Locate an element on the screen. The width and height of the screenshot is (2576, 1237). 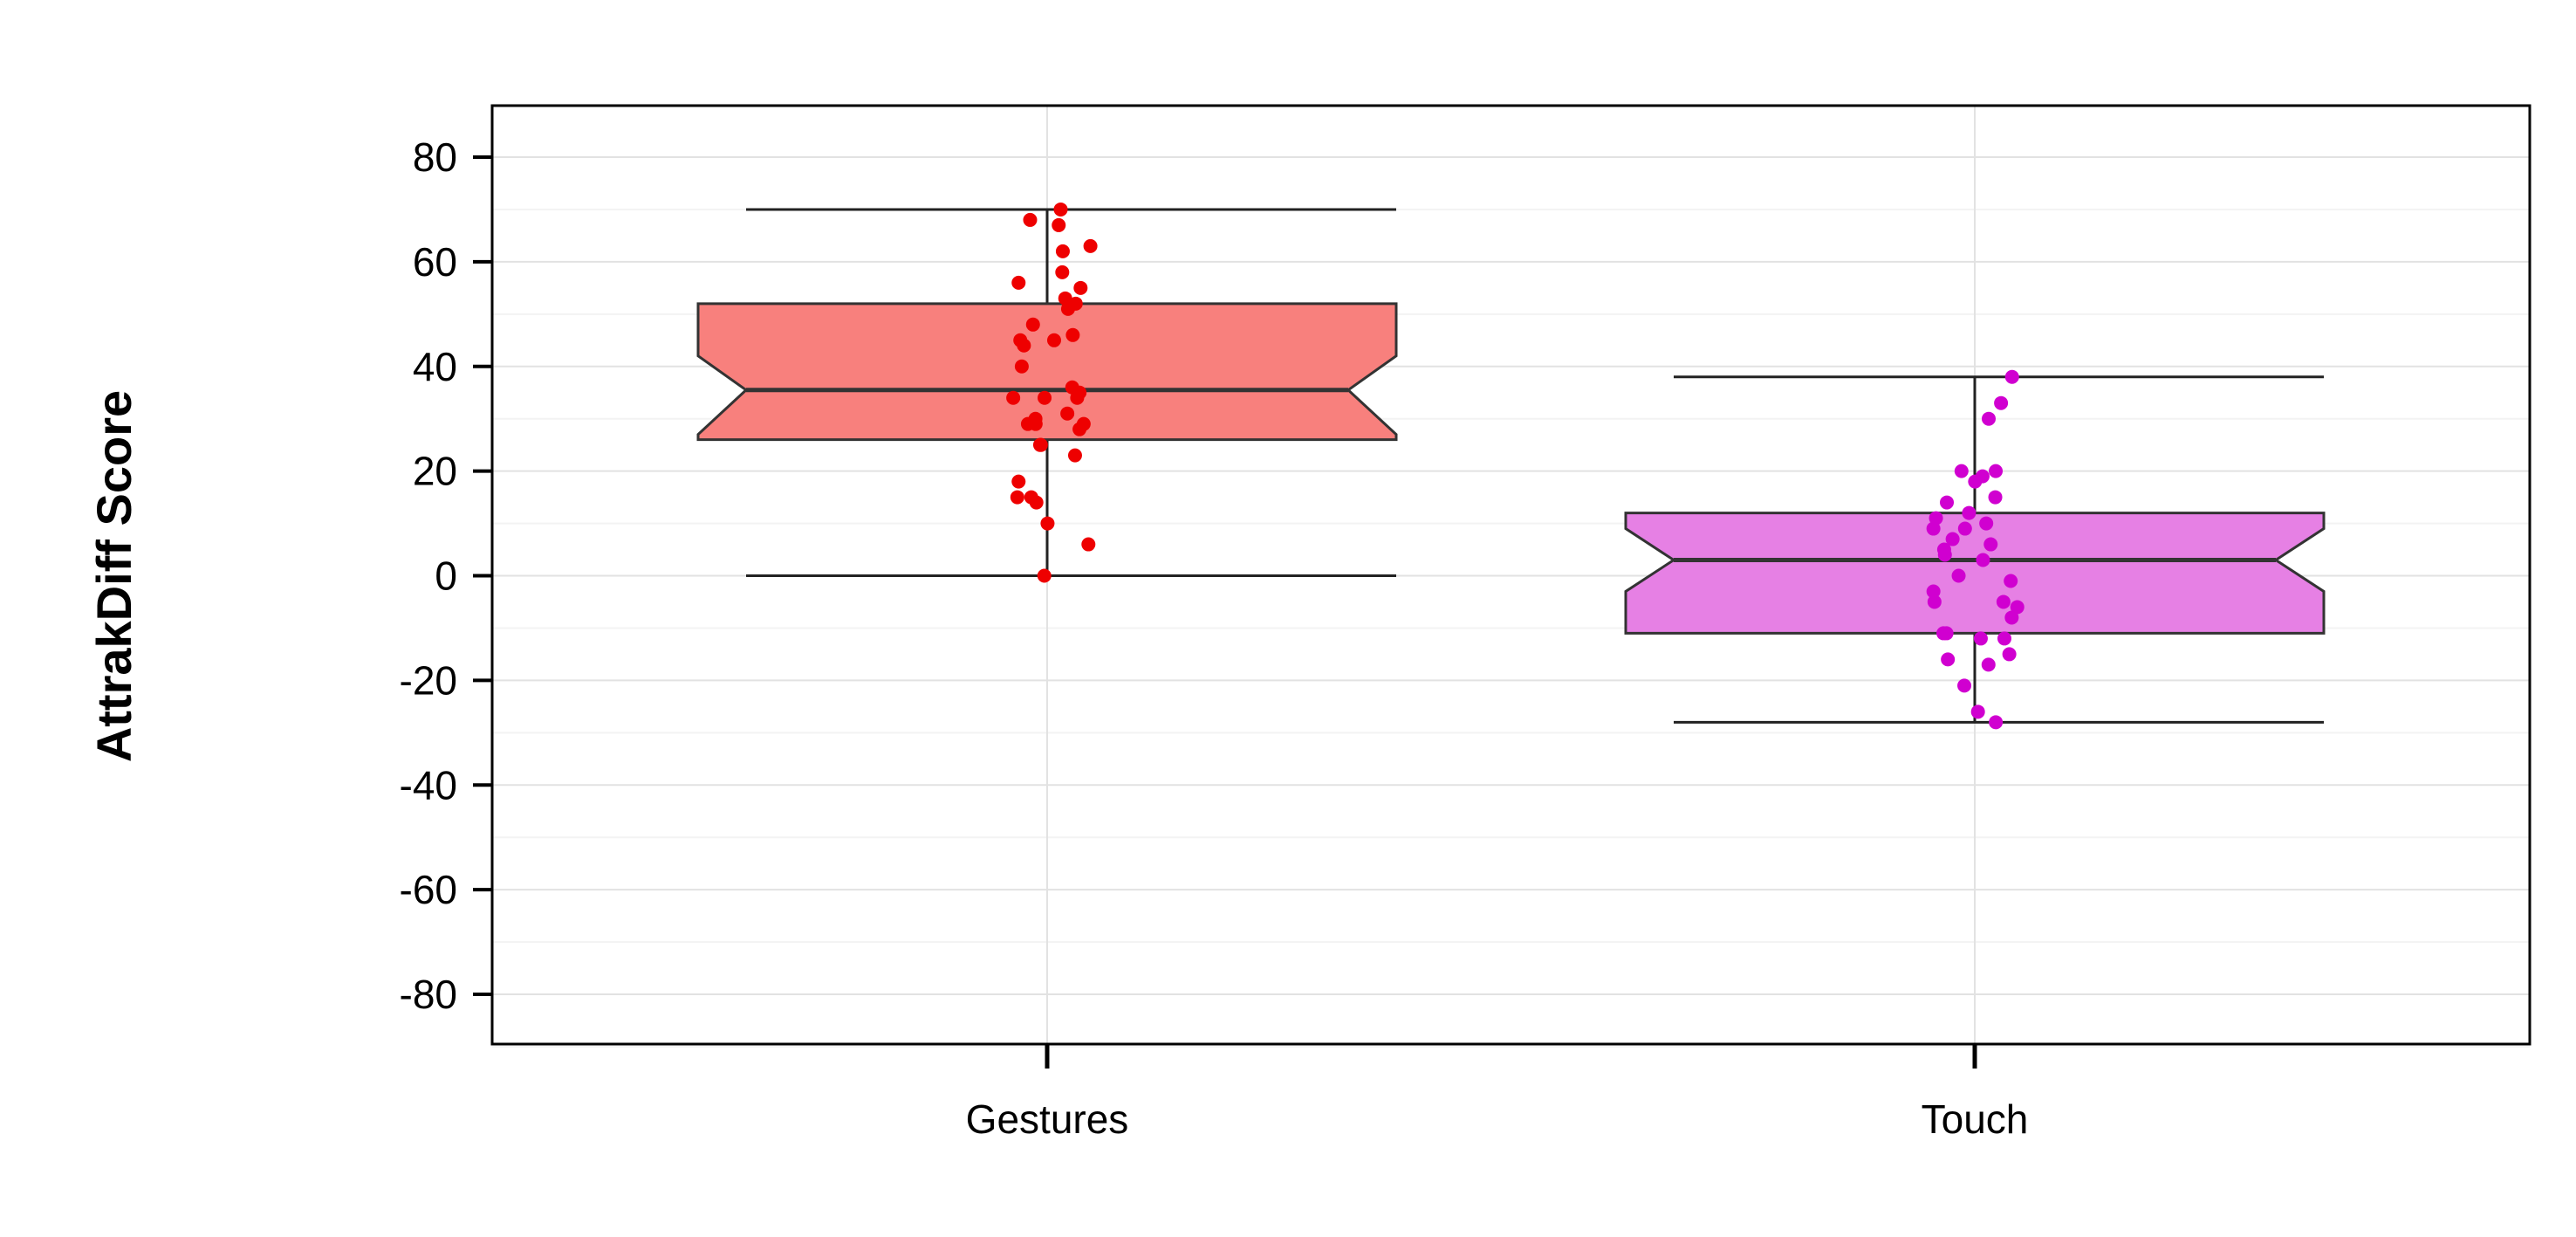
y-tick-label: 20 is located at coordinates (435, 471).